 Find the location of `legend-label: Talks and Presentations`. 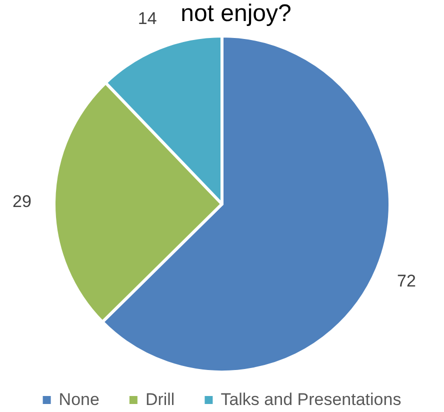

legend-label: Talks and Presentations is located at coordinates (311, 399).